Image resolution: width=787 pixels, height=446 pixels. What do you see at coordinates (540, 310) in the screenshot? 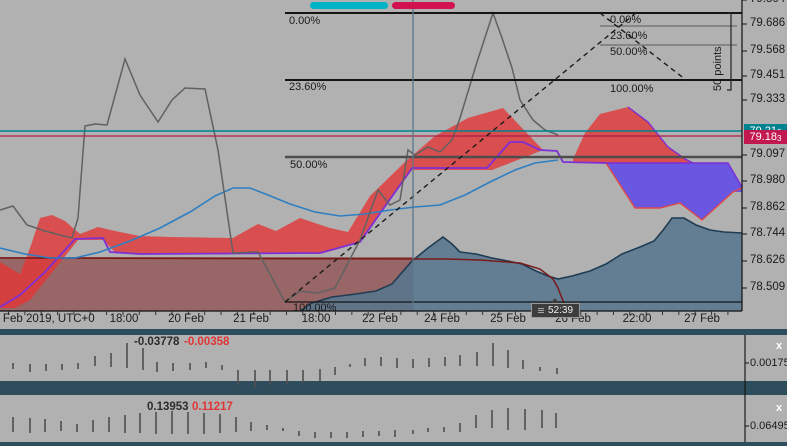
I see `list-icon` at bounding box center [540, 310].